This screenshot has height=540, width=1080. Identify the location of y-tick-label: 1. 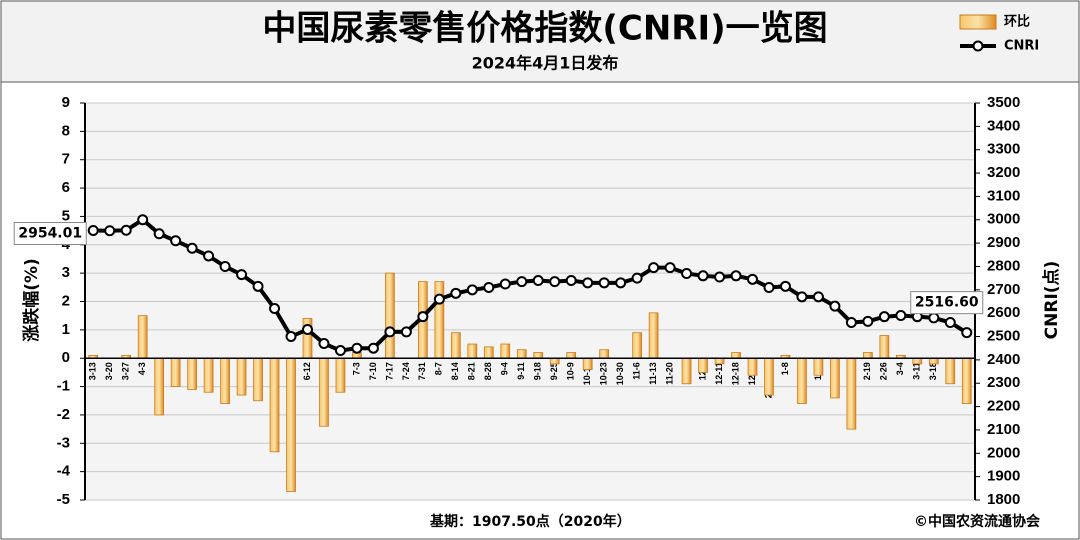
(66, 329).